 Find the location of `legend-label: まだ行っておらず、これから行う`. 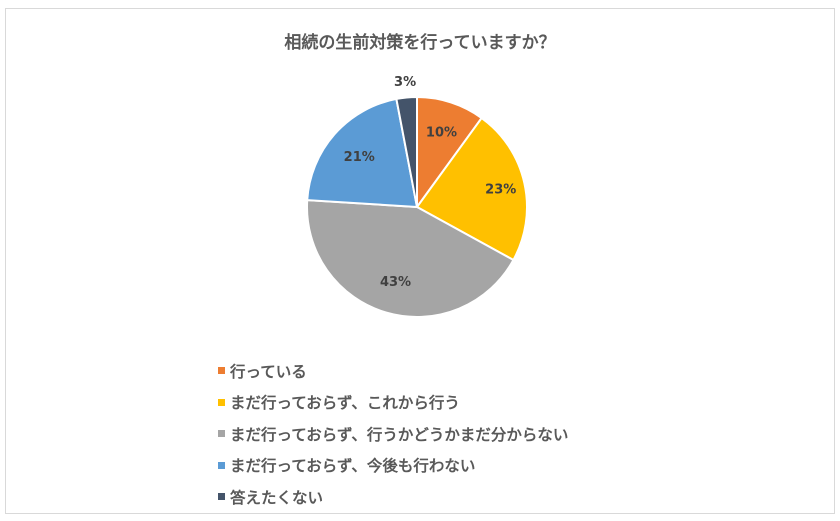

legend-label: まだ行っておらず、これから行う is located at coordinates (345, 403).